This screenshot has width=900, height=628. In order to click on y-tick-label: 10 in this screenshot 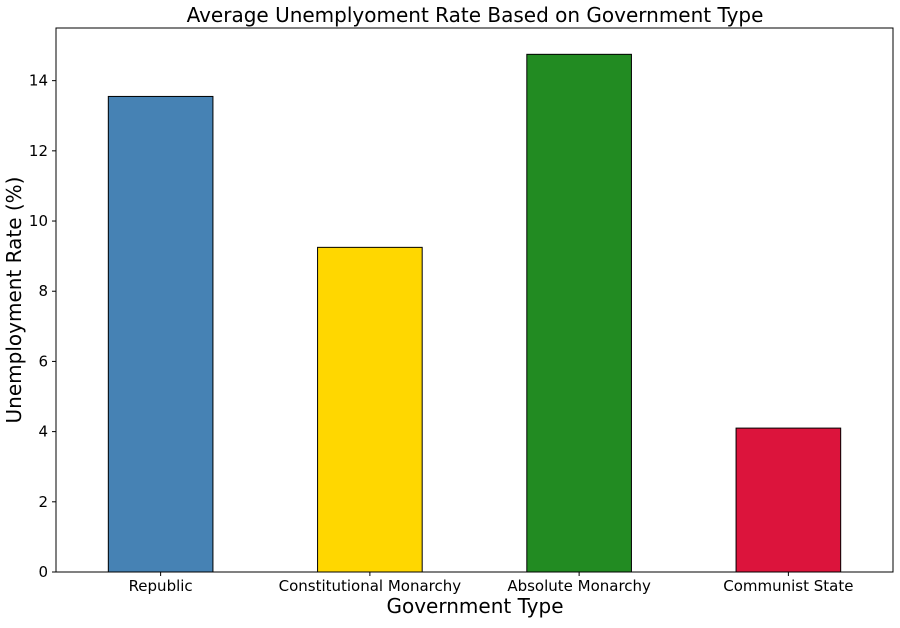, I will do `click(38, 221)`.